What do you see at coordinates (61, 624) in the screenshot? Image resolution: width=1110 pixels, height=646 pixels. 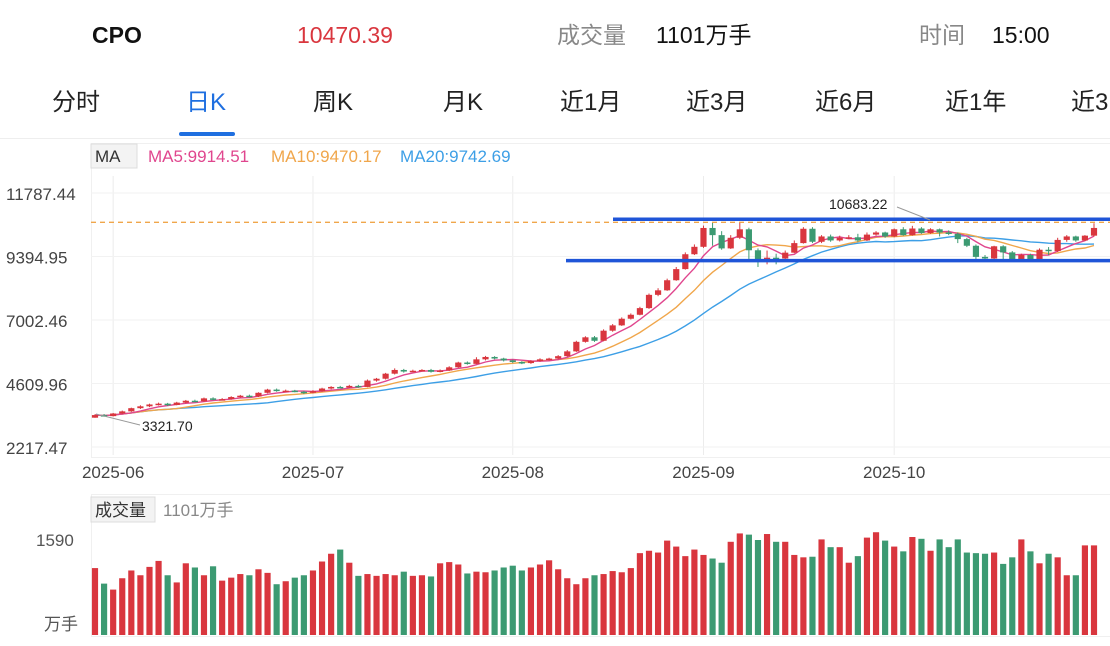 I see `volume-unit: 万手` at bounding box center [61, 624].